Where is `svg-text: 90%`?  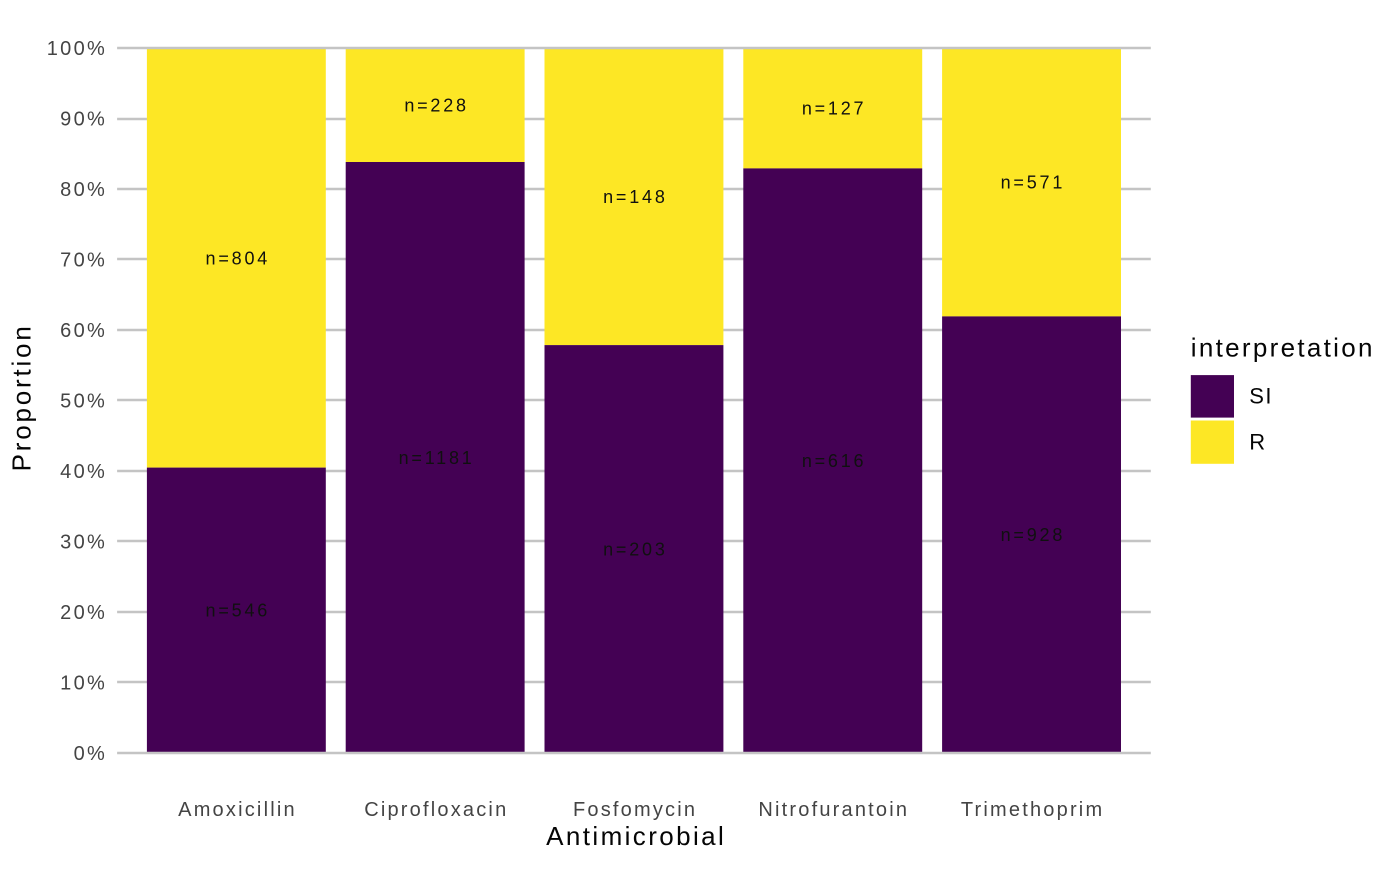
svg-text: 90% is located at coordinates (83, 120).